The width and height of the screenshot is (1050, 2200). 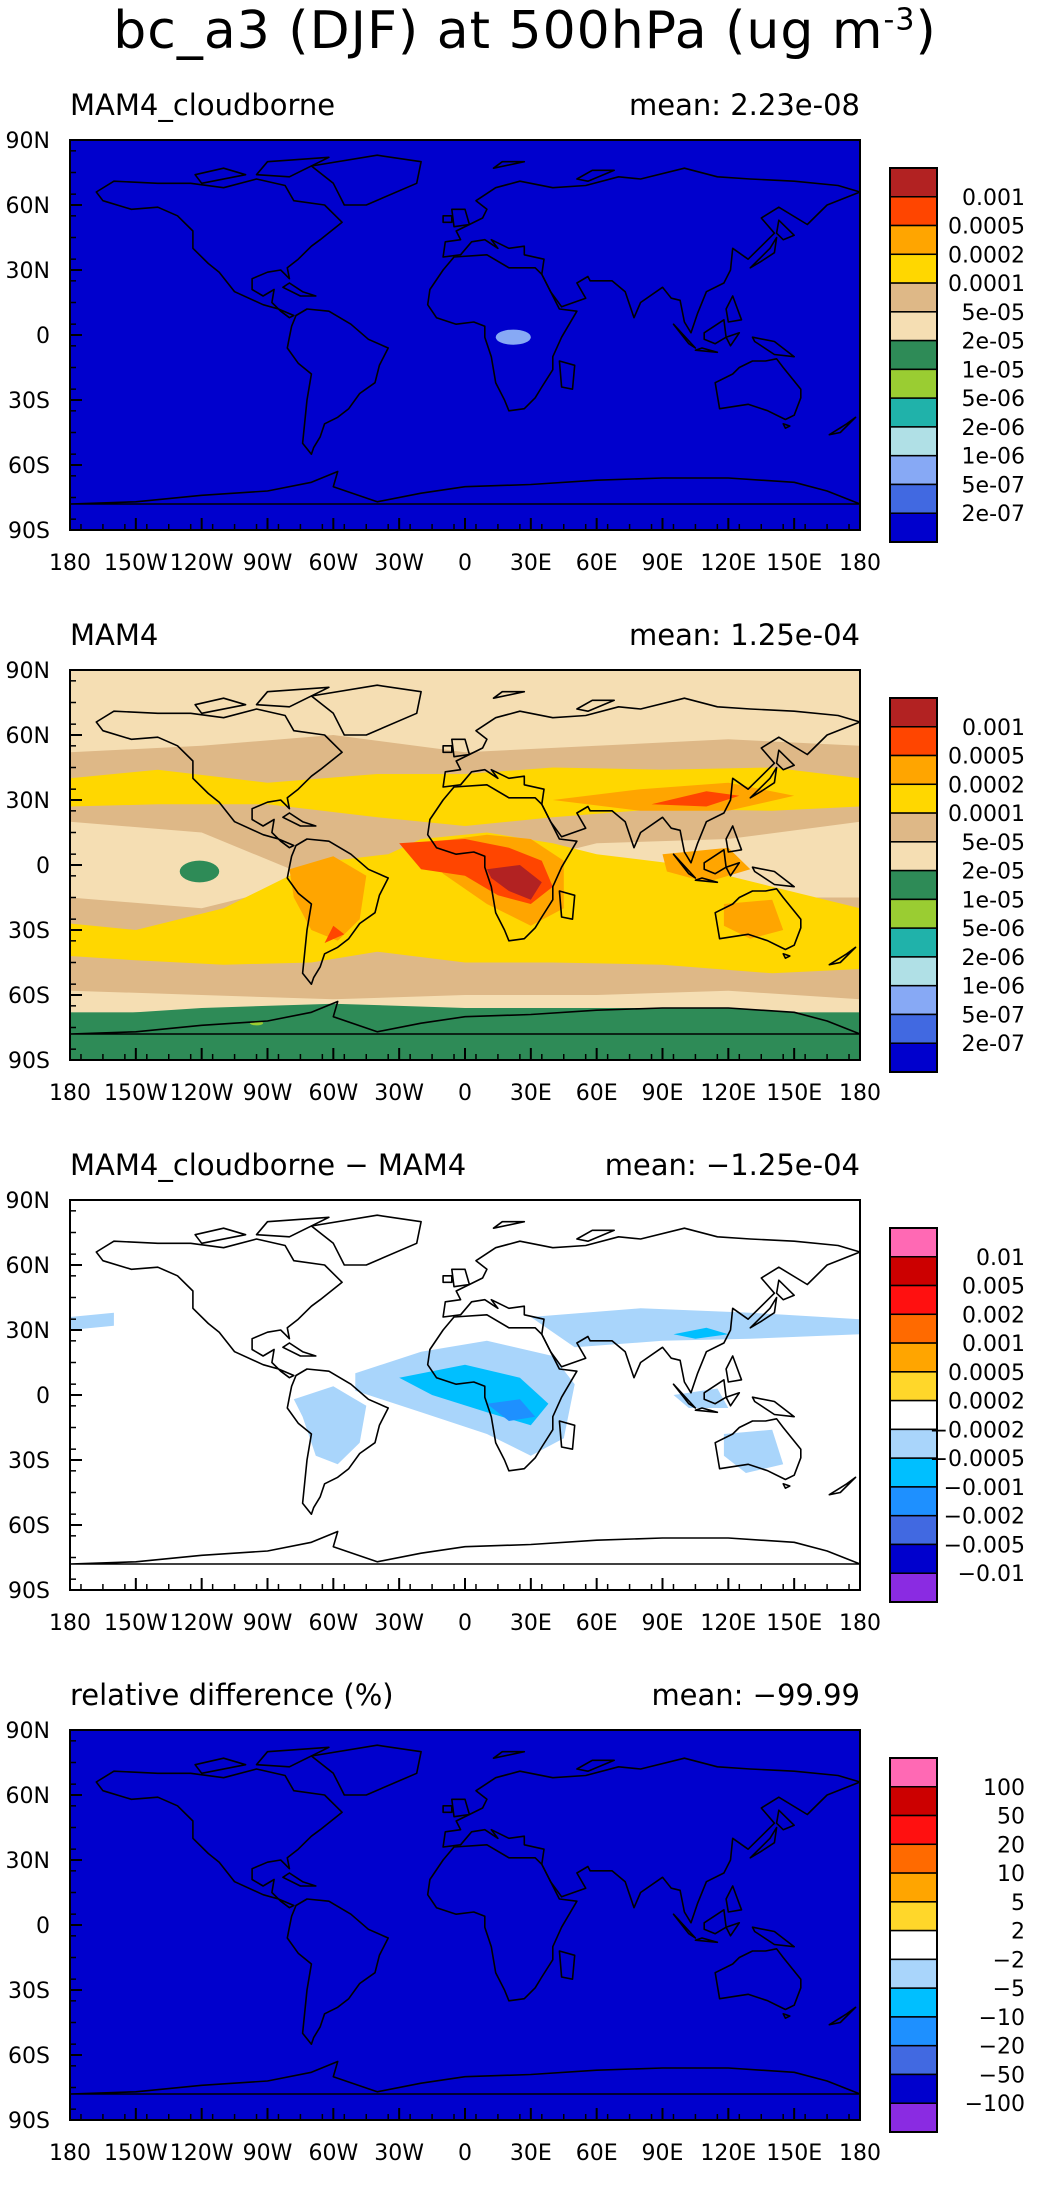 What do you see at coordinates (899, 20) in the screenshot?
I see `figure-title-exponent: -3` at bounding box center [899, 20].